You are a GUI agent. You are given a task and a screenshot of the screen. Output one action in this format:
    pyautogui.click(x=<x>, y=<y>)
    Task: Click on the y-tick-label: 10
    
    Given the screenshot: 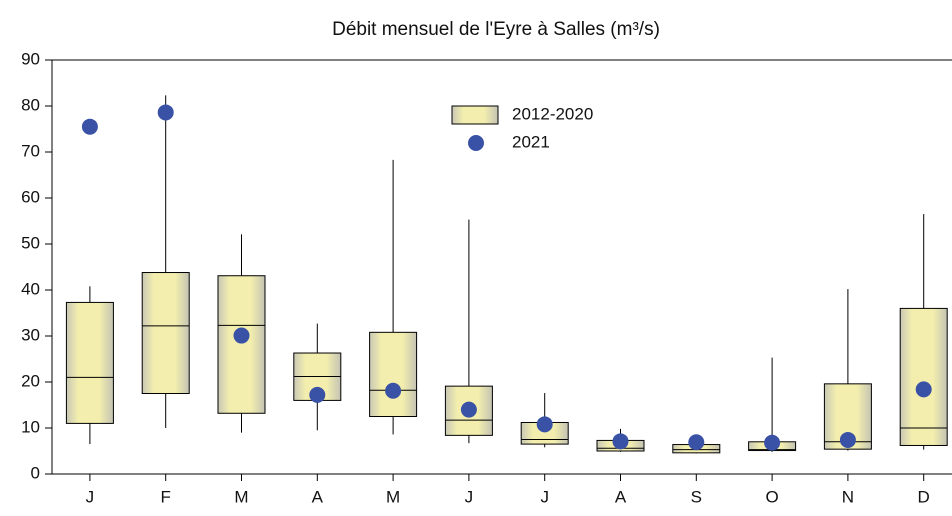 What is the action you would take?
    pyautogui.click(x=30, y=426)
    